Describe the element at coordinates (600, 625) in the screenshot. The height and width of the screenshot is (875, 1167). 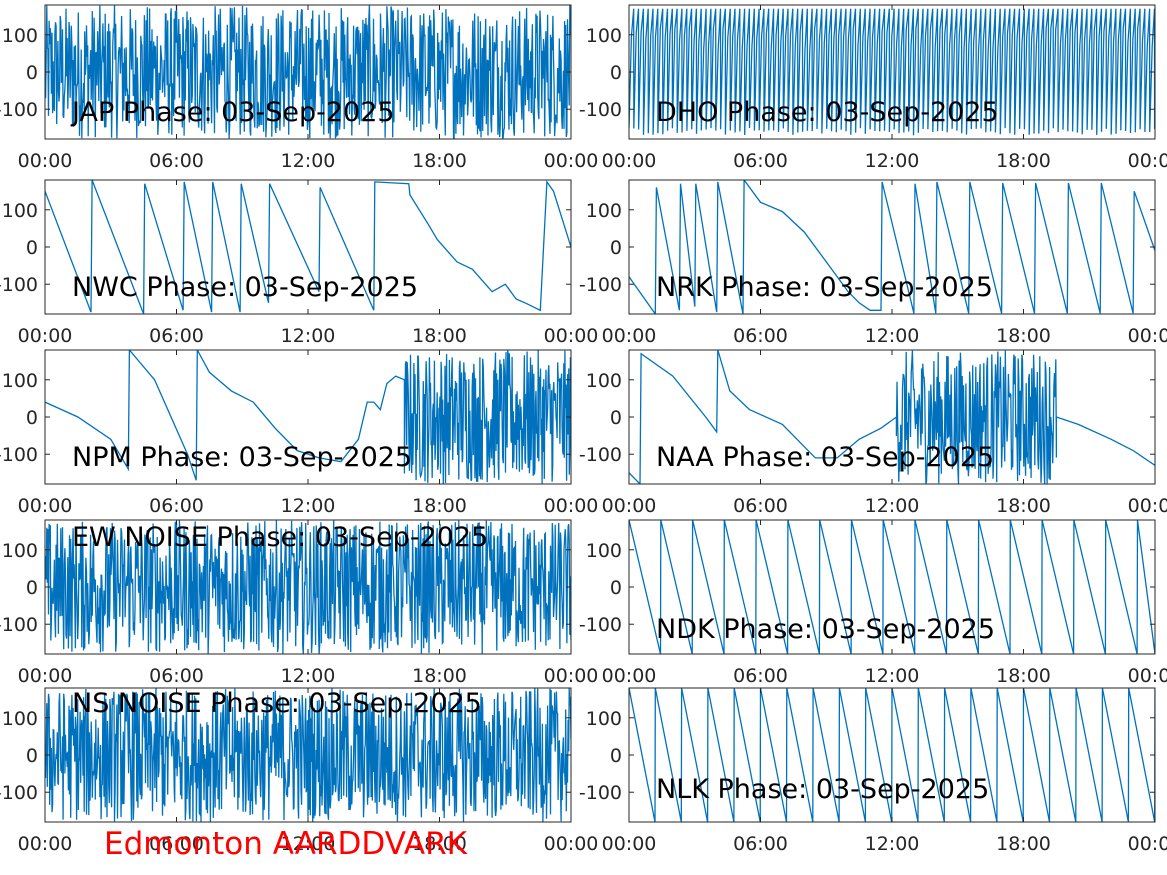
I see `ndk-ytick-label: -100` at that location.